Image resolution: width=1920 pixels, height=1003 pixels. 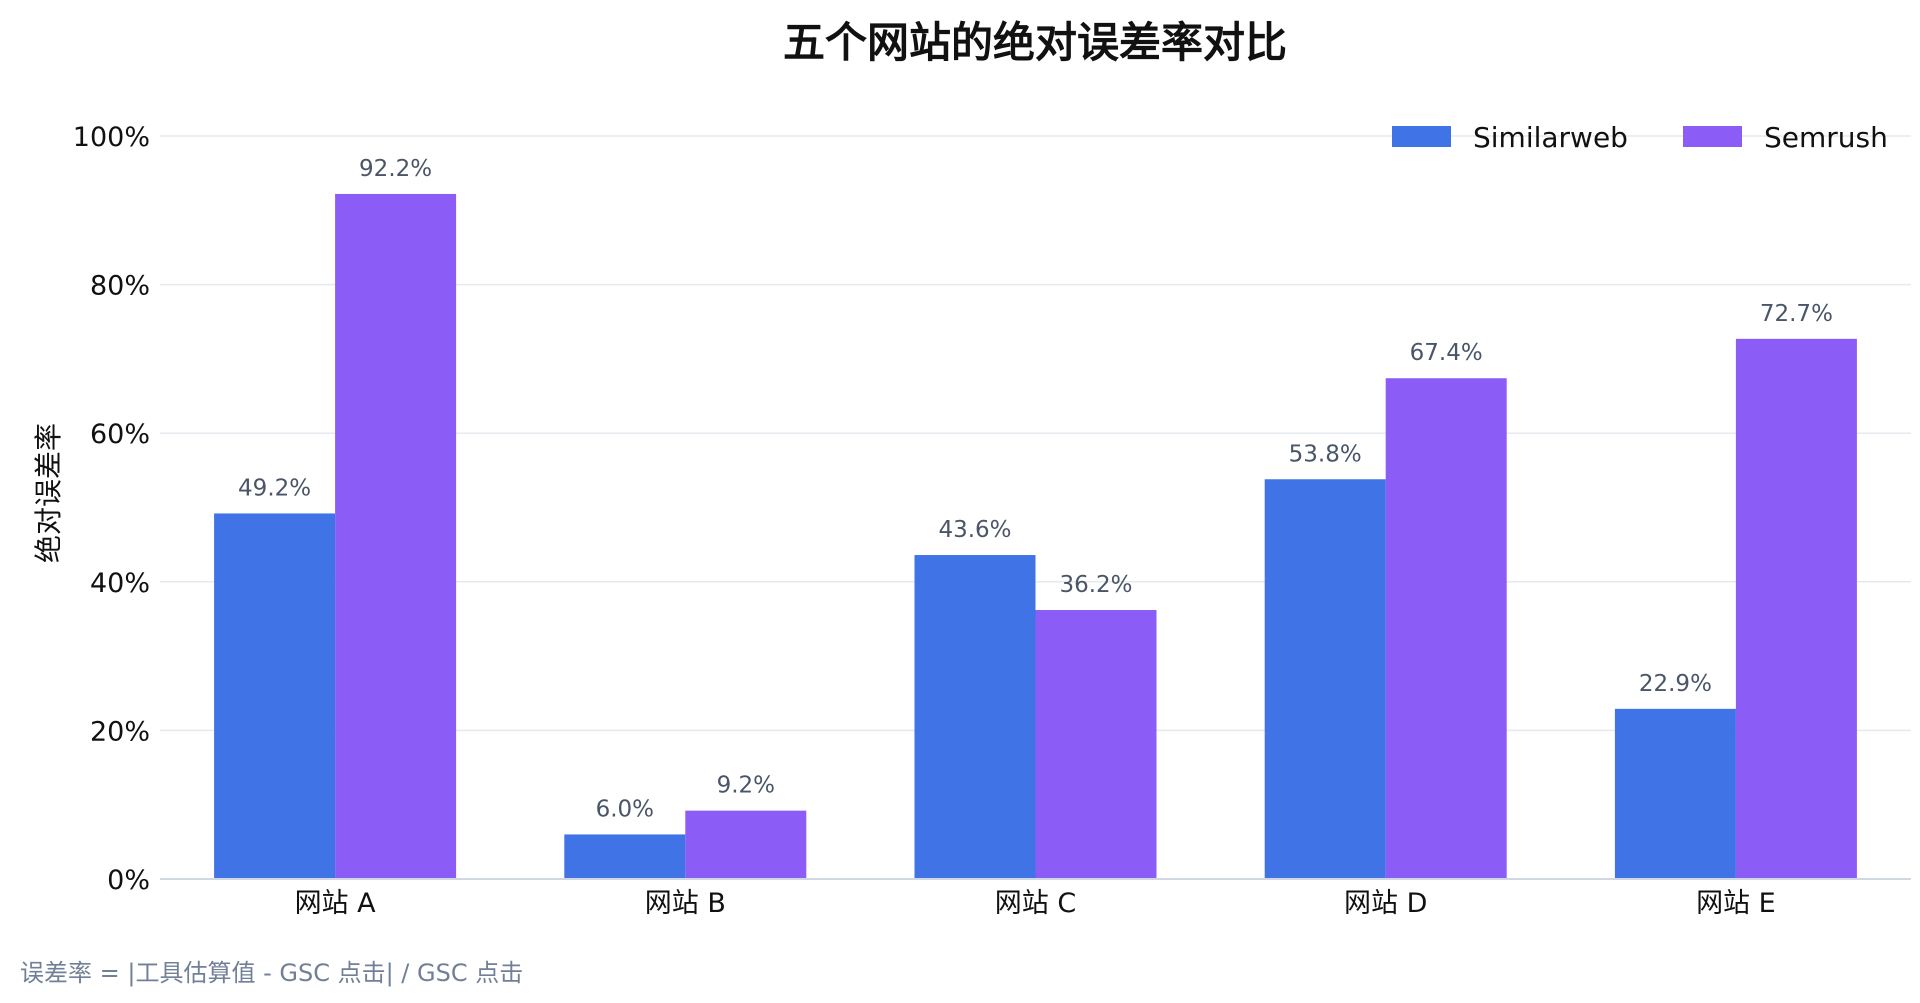 What do you see at coordinates (120, 434) in the screenshot?
I see `y-tick-label: 60%` at bounding box center [120, 434].